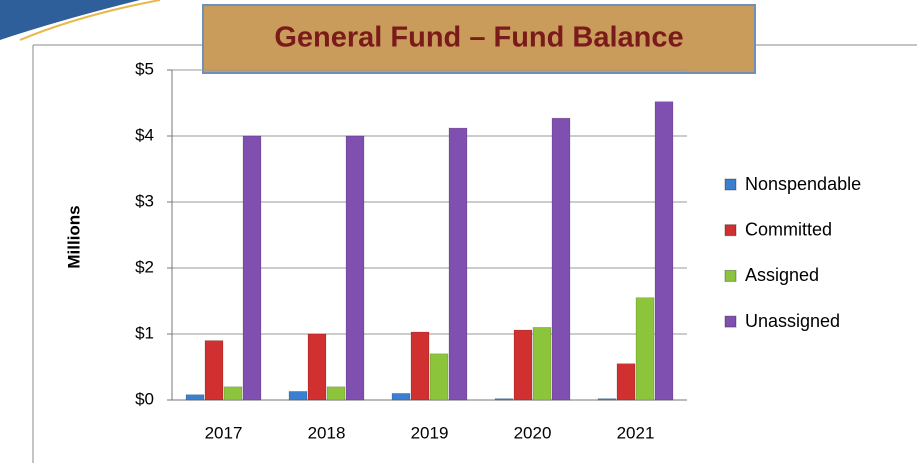 The width and height of the screenshot is (917, 463). What do you see at coordinates (782, 275) in the screenshot?
I see `legend-label: Assigned` at bounding box center [782, 275].